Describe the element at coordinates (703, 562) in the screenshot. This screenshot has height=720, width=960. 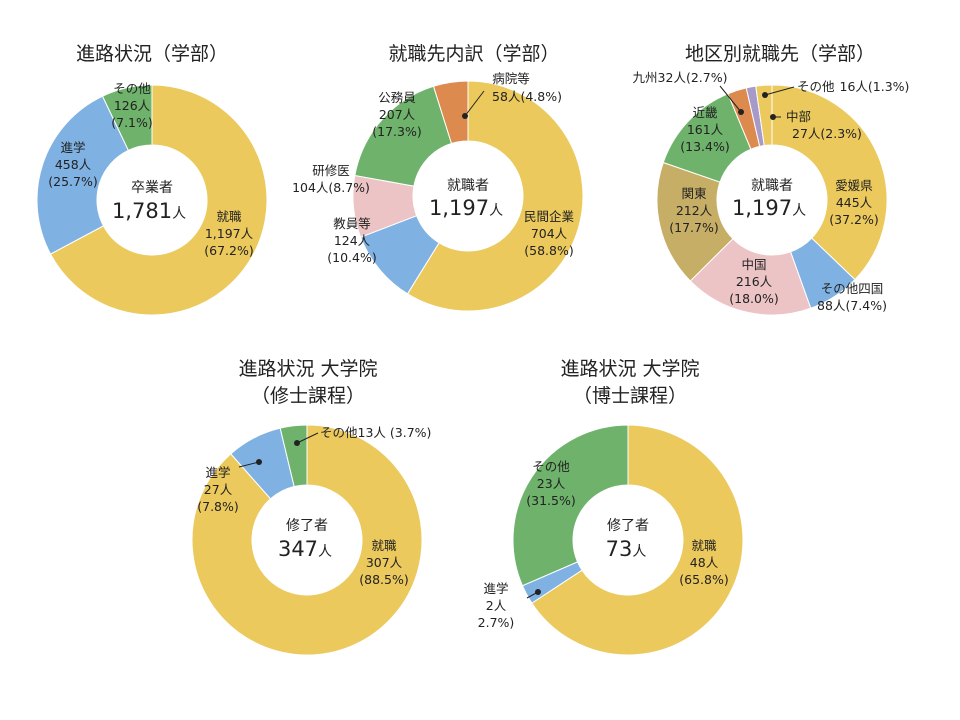
I see `slice-label-shushoku: 就職 48人 (65.8%)` at that location.